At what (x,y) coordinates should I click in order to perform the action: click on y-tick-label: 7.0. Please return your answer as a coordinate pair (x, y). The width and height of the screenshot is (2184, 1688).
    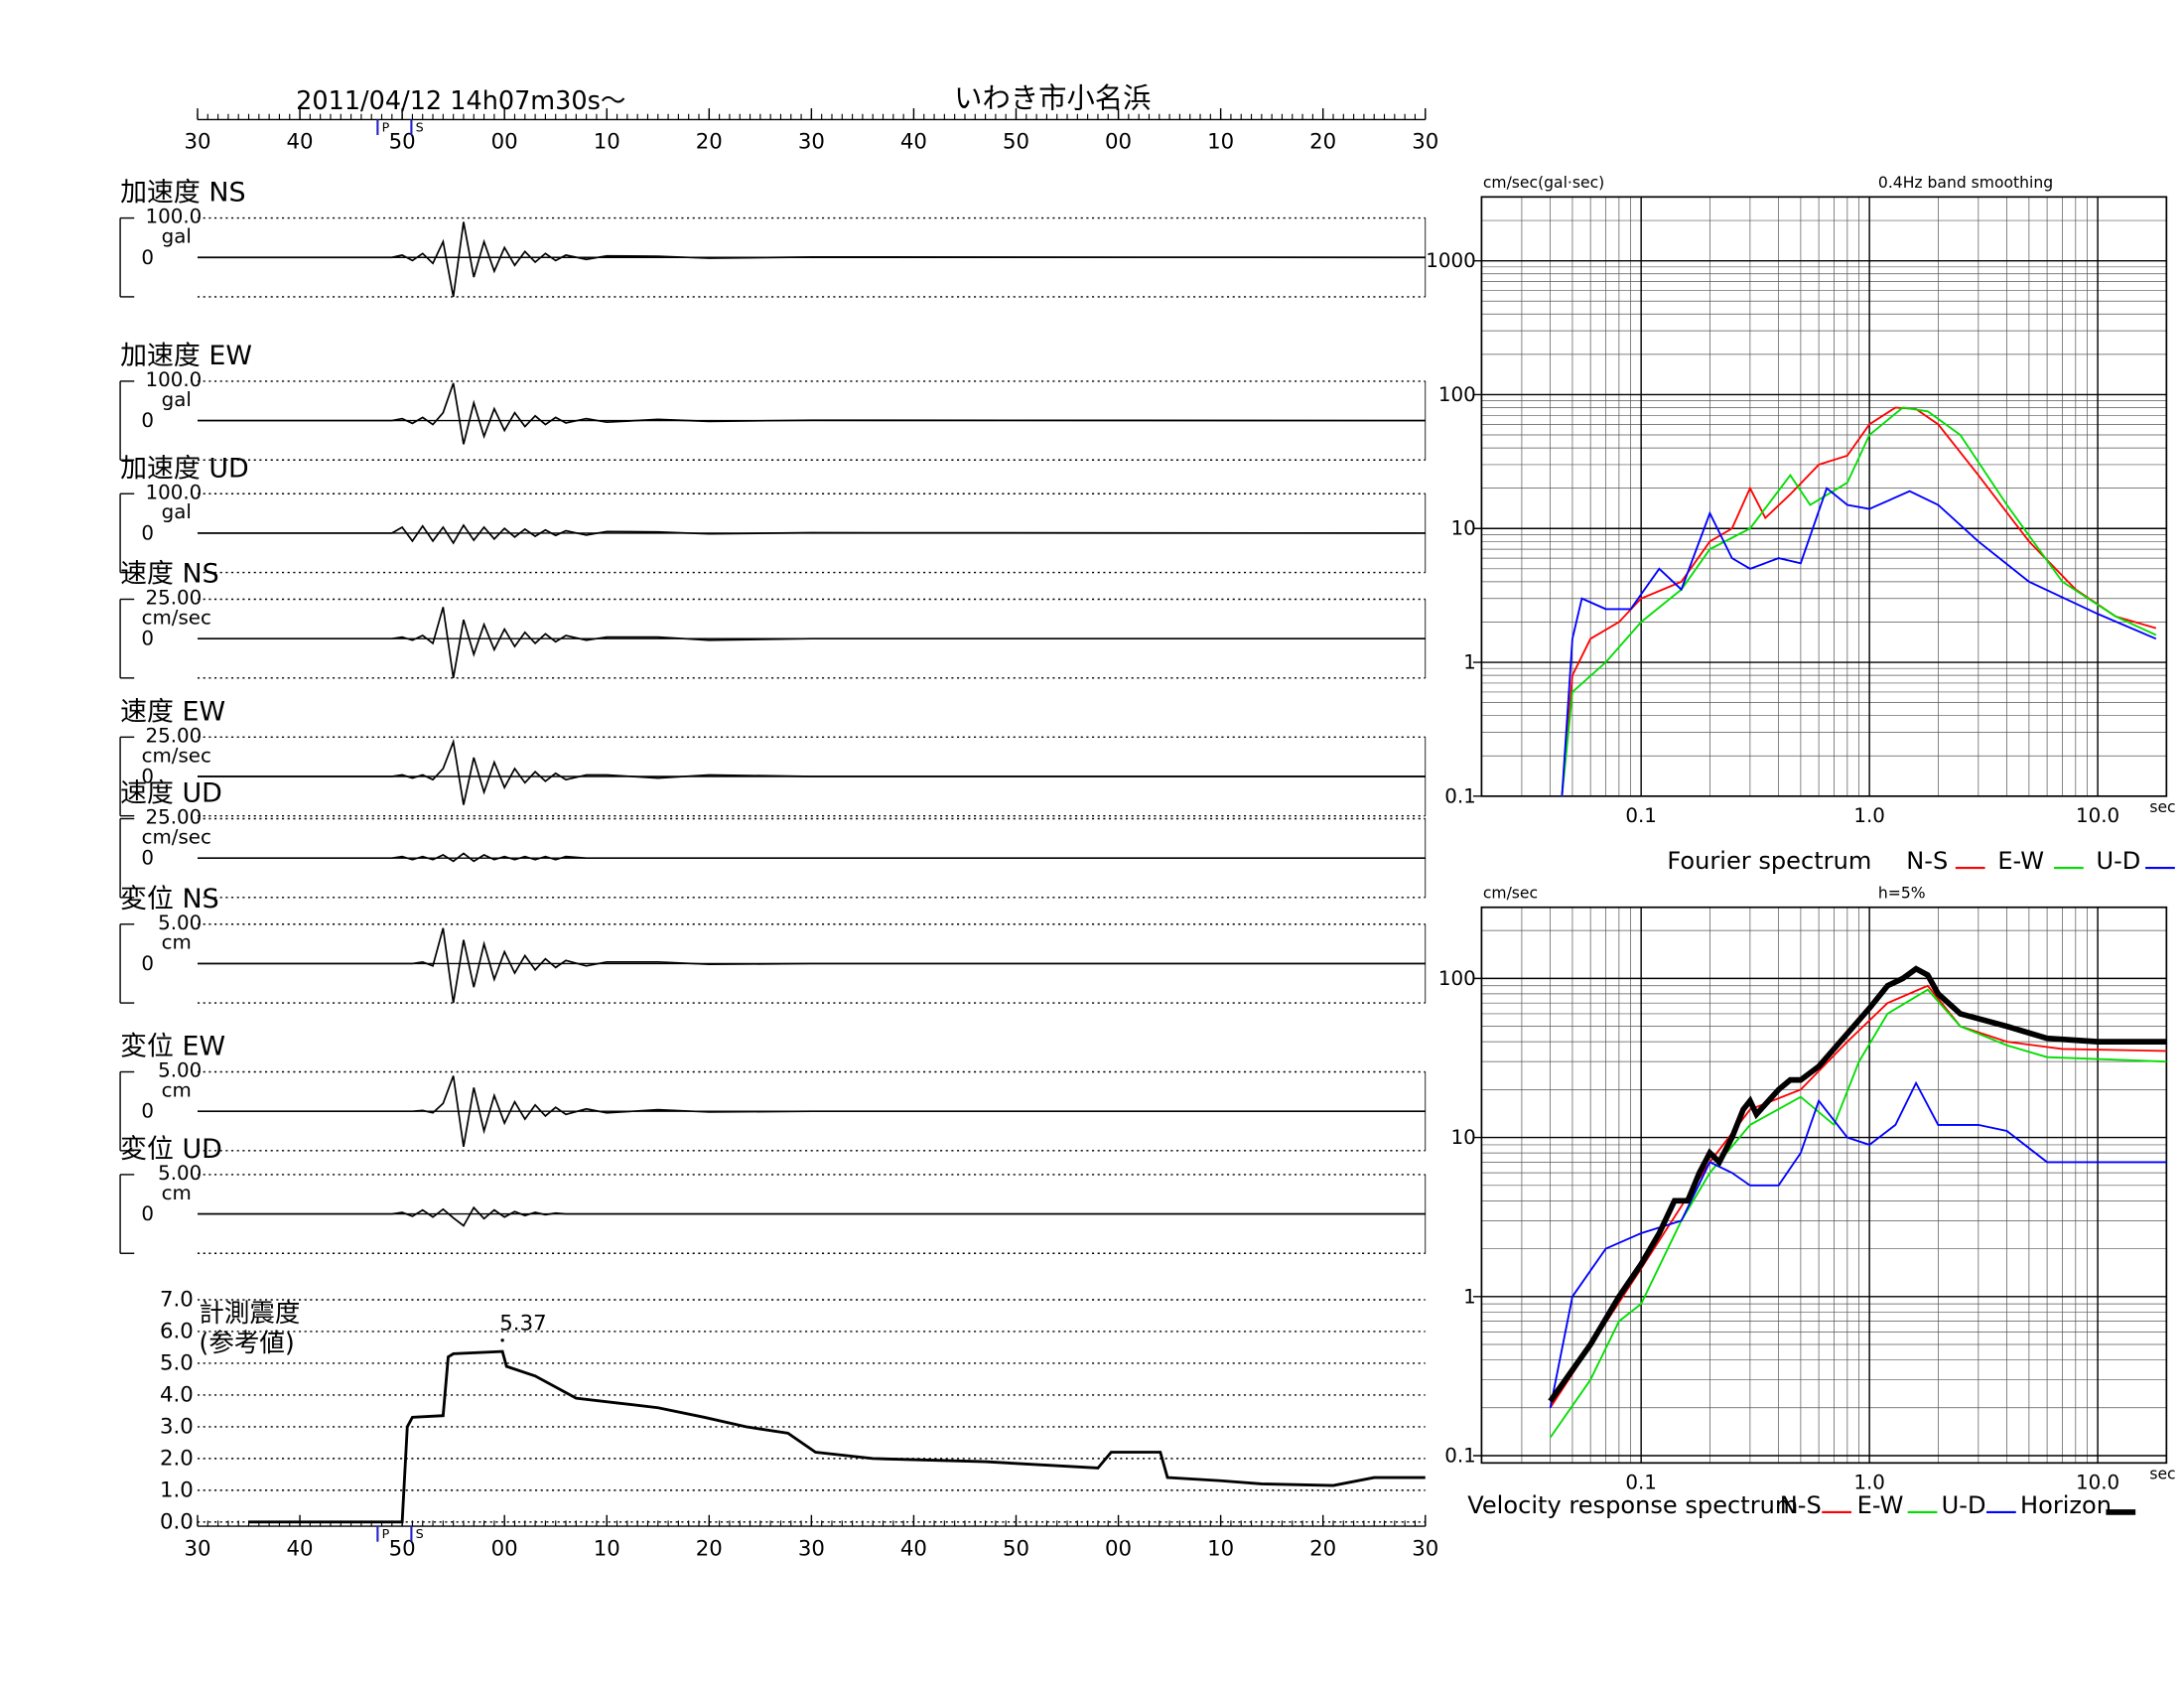
    Looking at the image, I should click on (177, 1300).